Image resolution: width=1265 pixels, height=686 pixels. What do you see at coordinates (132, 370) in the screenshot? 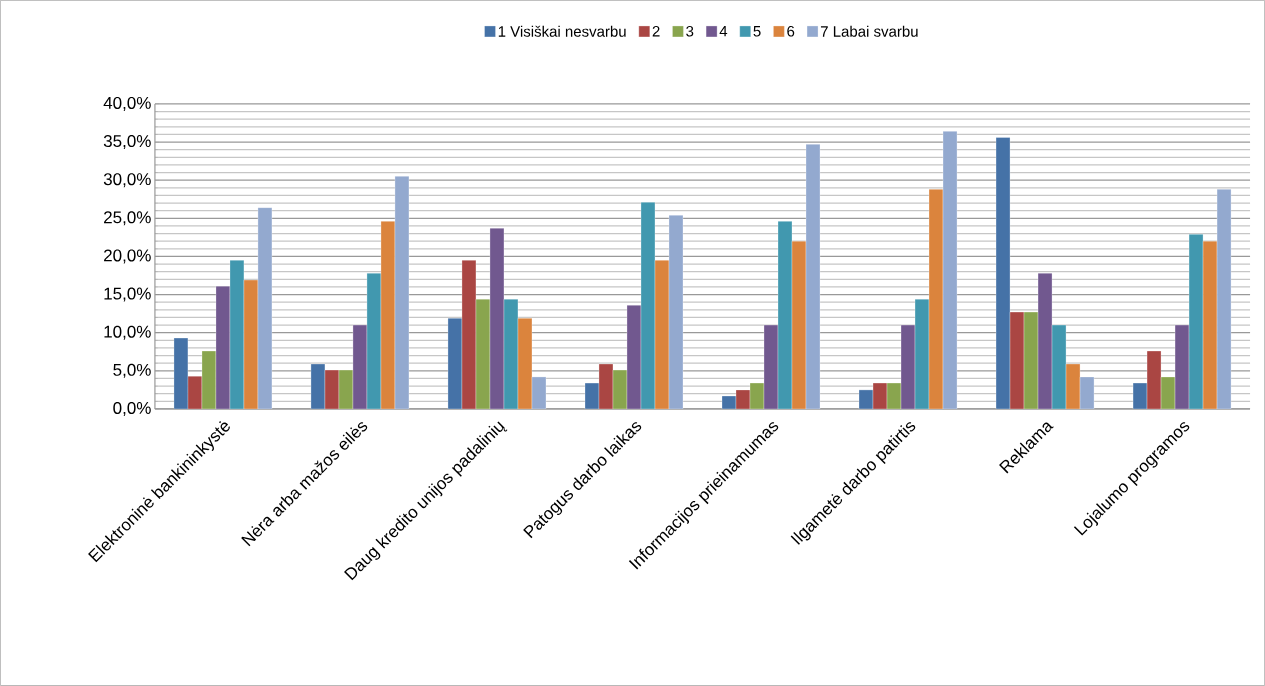
I see `y-tick-label: 5,0%` at bounding box center [132, 370].